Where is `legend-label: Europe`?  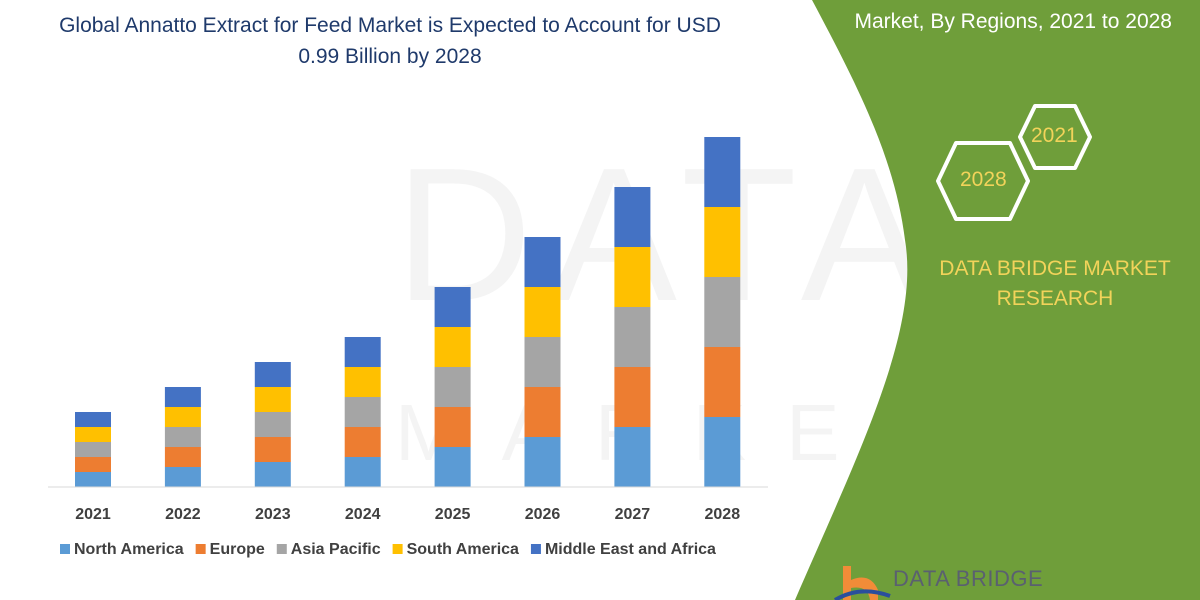
legend-label: Europe is located at coordinates (237, 549).